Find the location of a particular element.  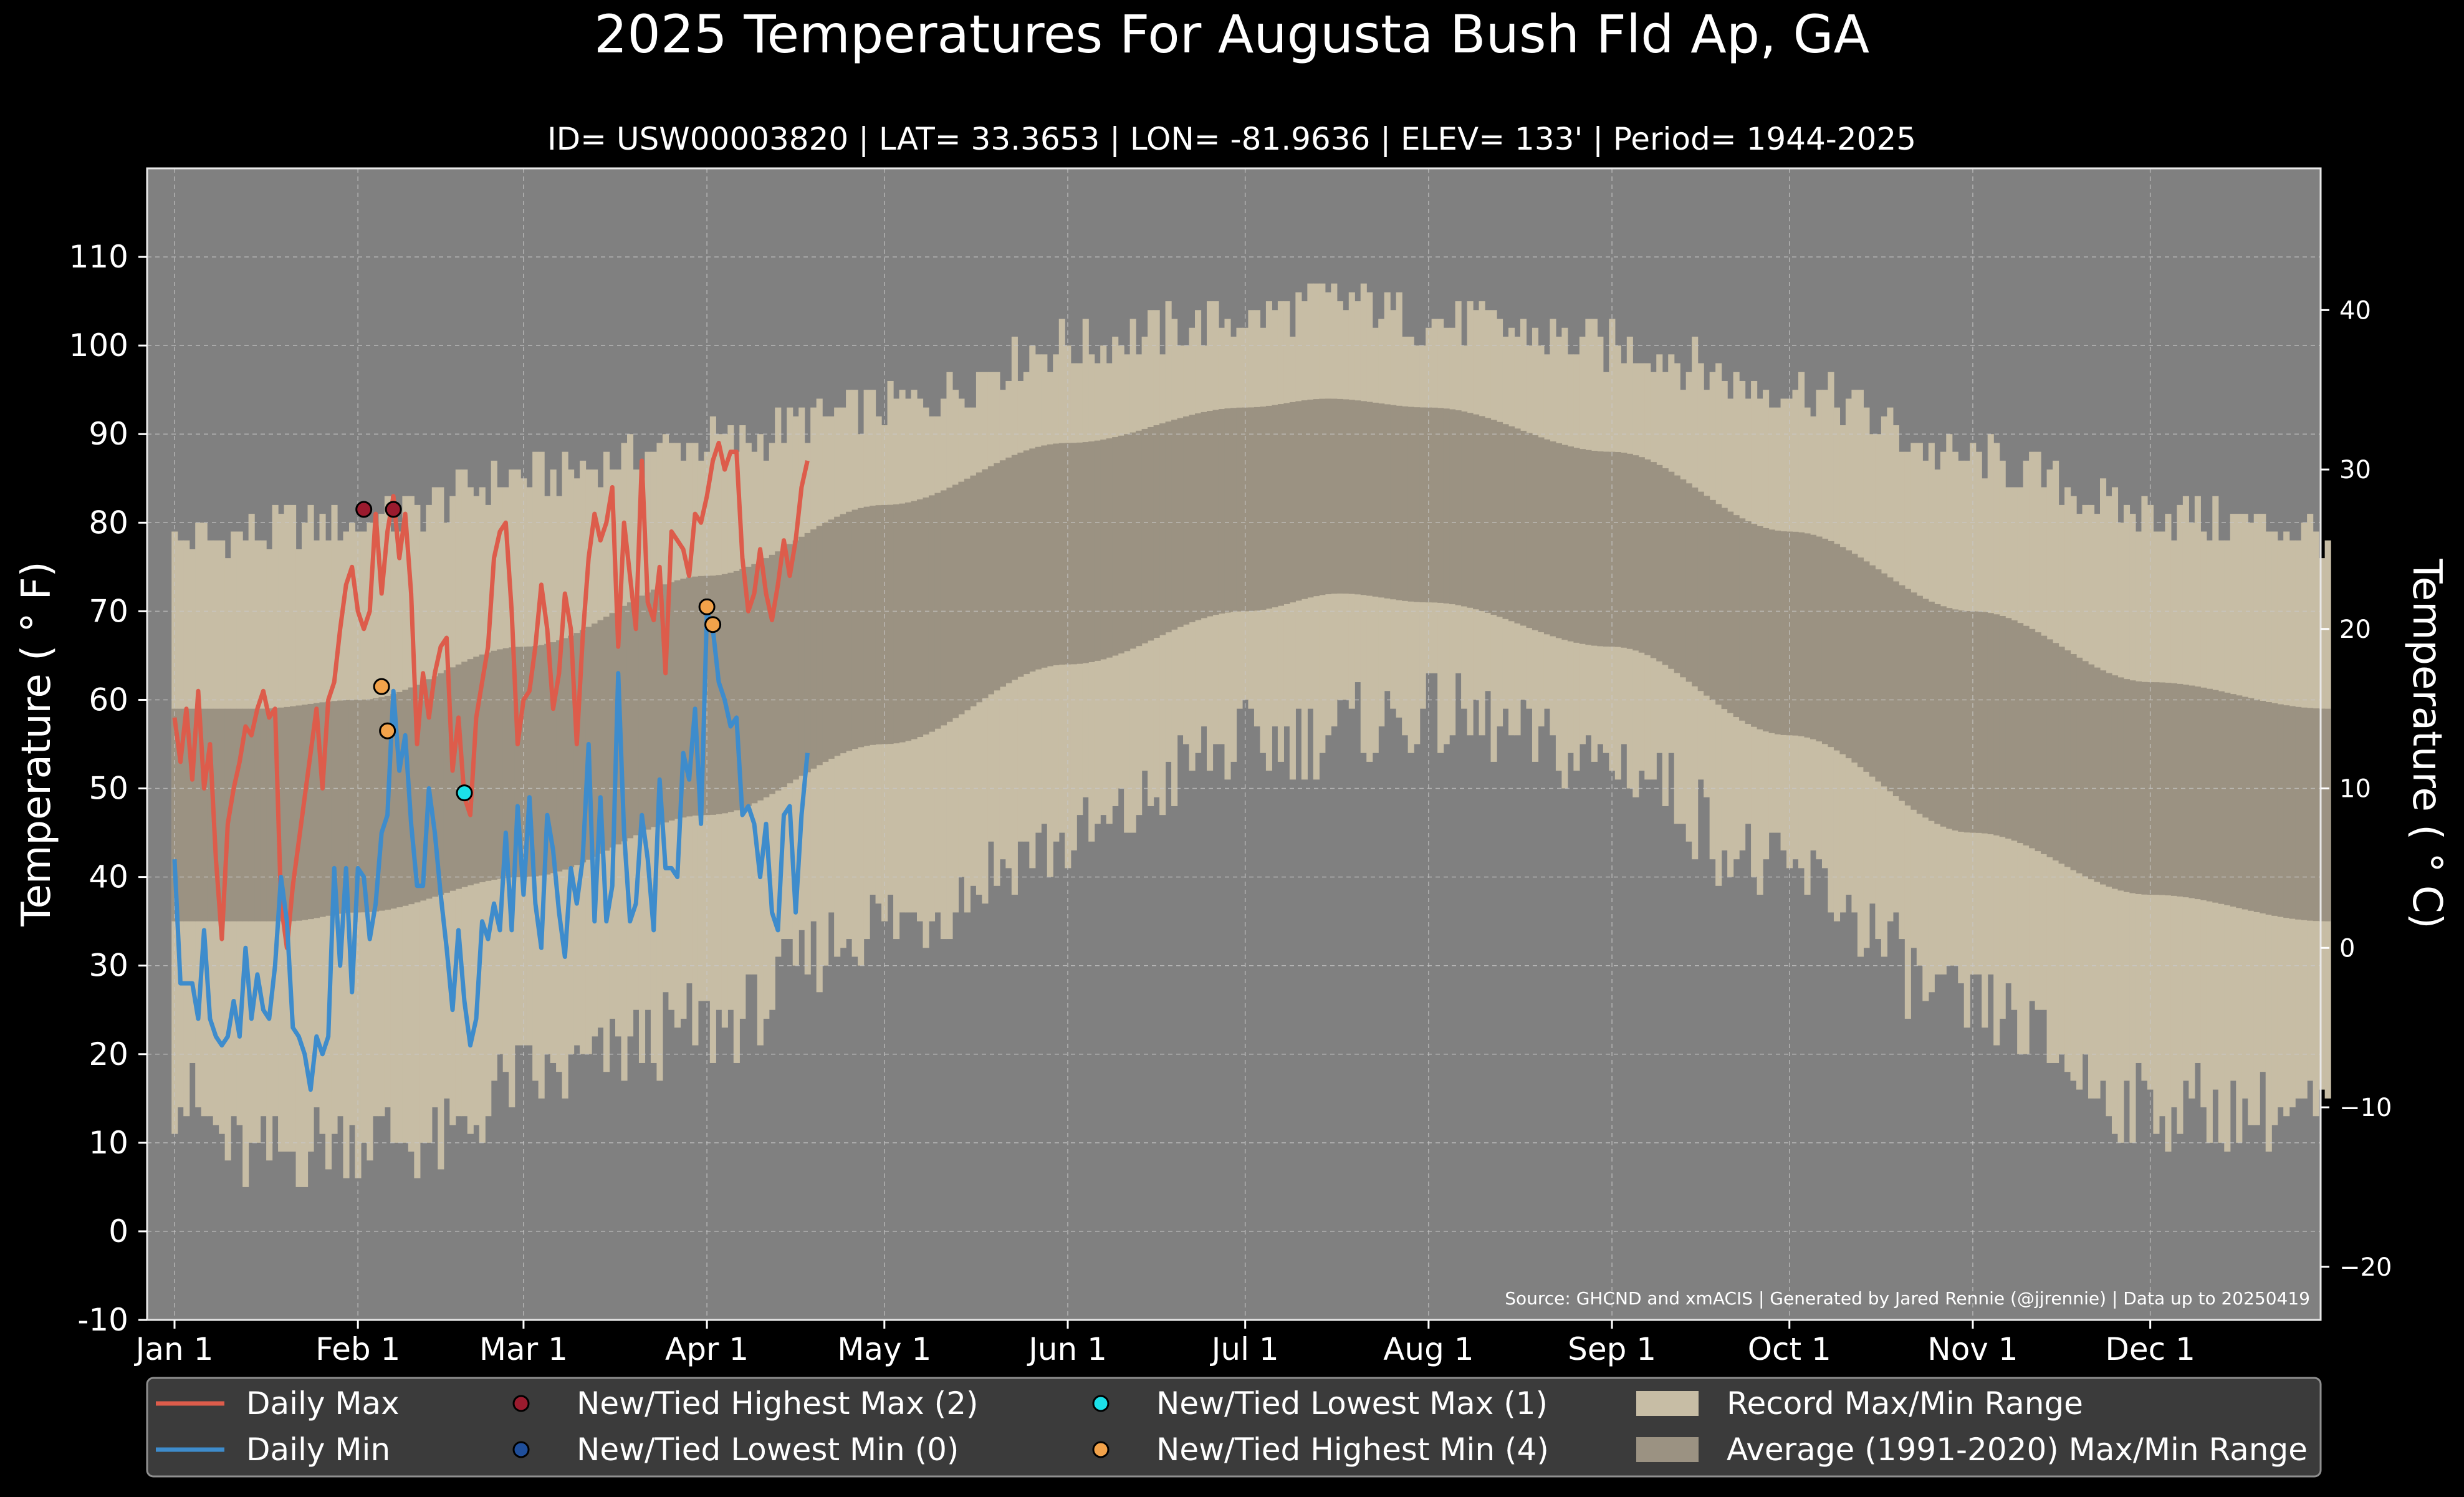

y-tick-label-f: 40 is located at coordinates (109, 877).